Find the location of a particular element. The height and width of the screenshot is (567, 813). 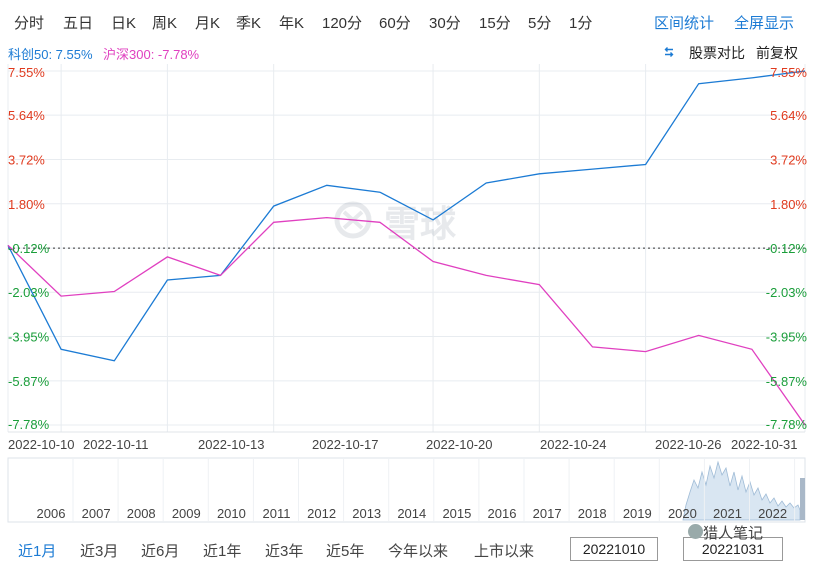

xueqiu-watermark-logo: 雪球 is located at coordinates (395, 222).